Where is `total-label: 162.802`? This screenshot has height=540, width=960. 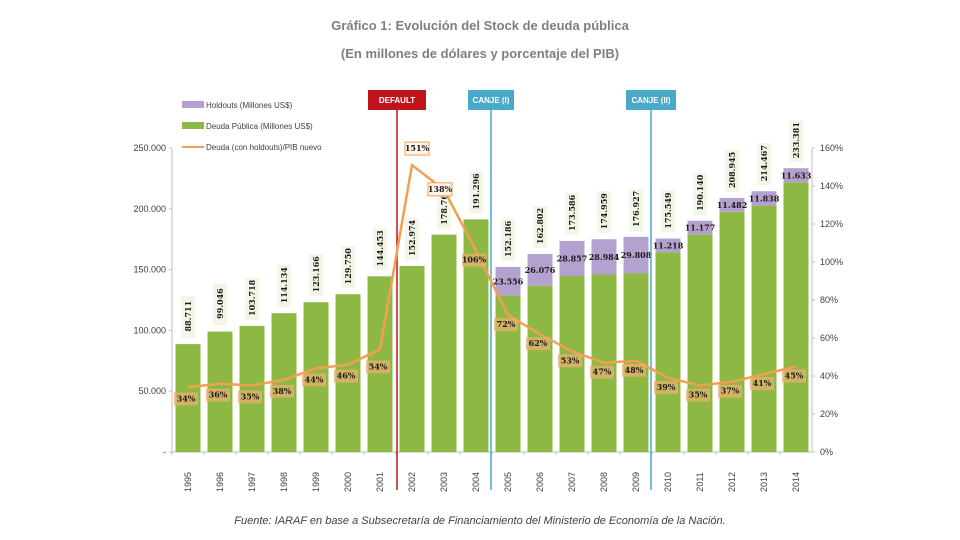 total-label: 162.802 is located at coordinates (540, 226).